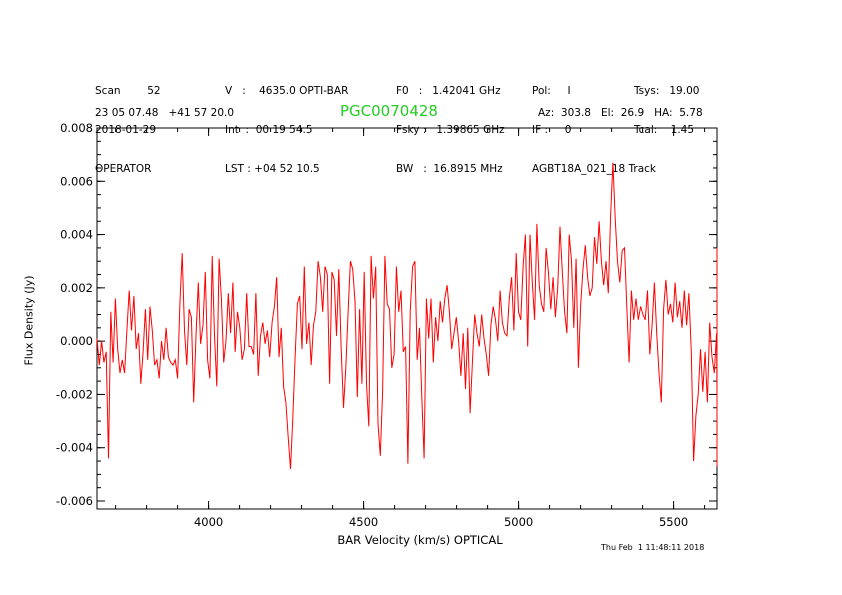 The image size is (842, 595). I want to click on y-axis-label: Flux Density (Jy), so click(29, 320).